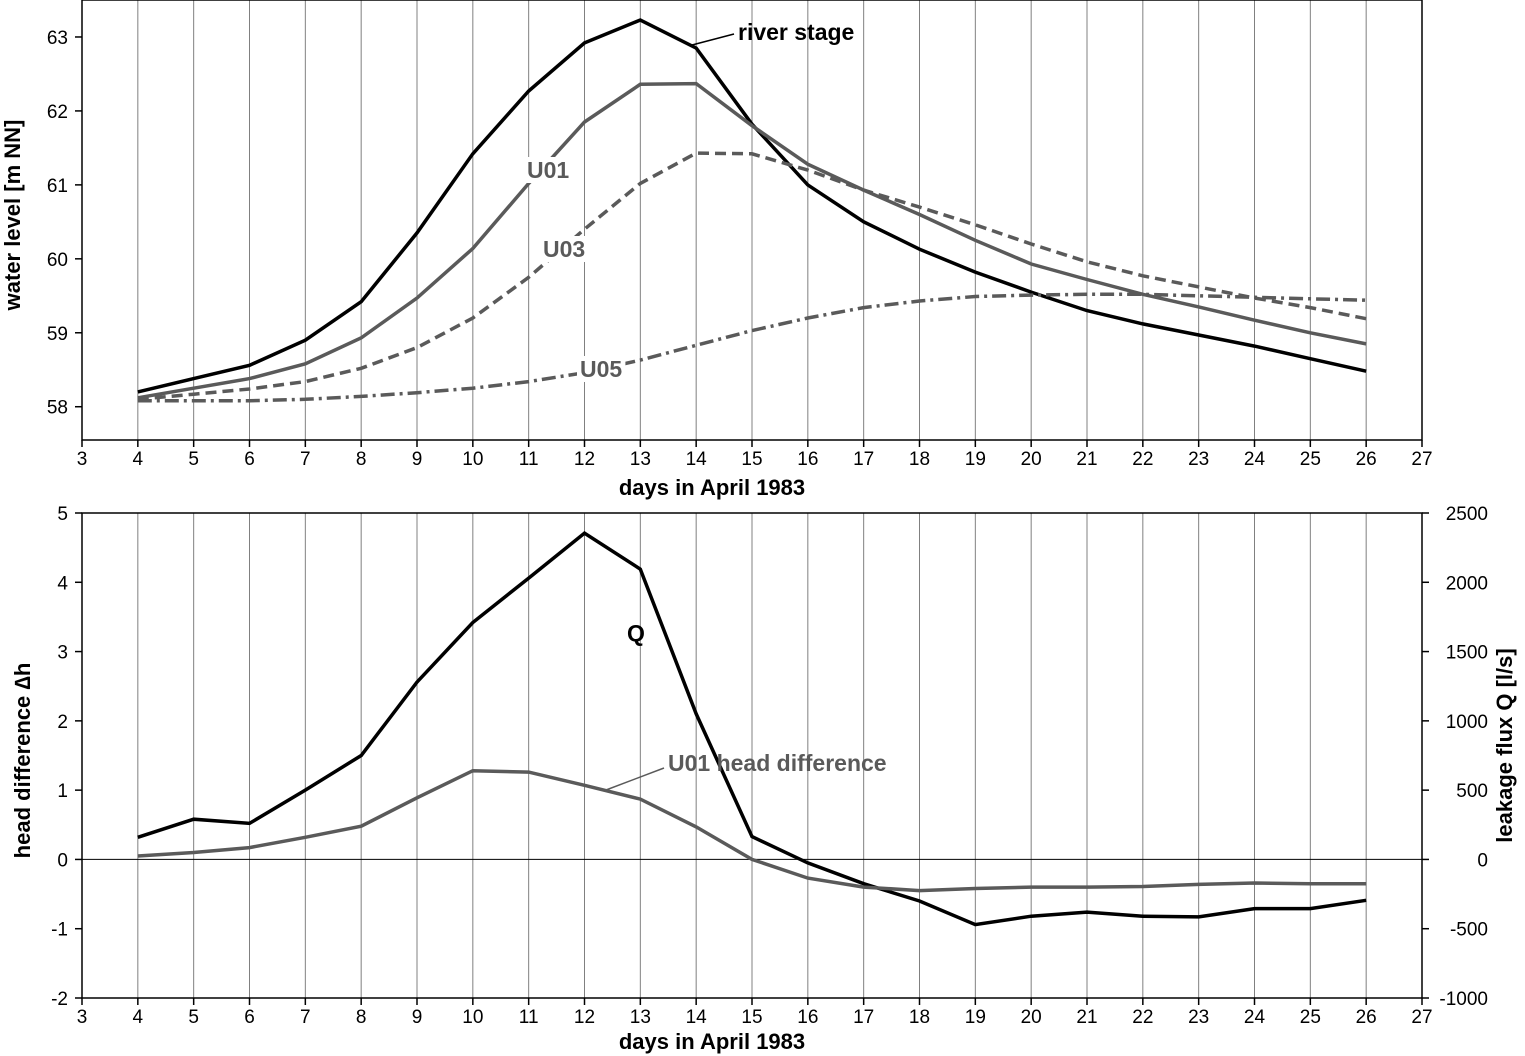 The image size is (1525, 1056). Describe the element at coordinates (1467, 722) in the screenshot. I see `y2-tick-label: 1000` at that location.